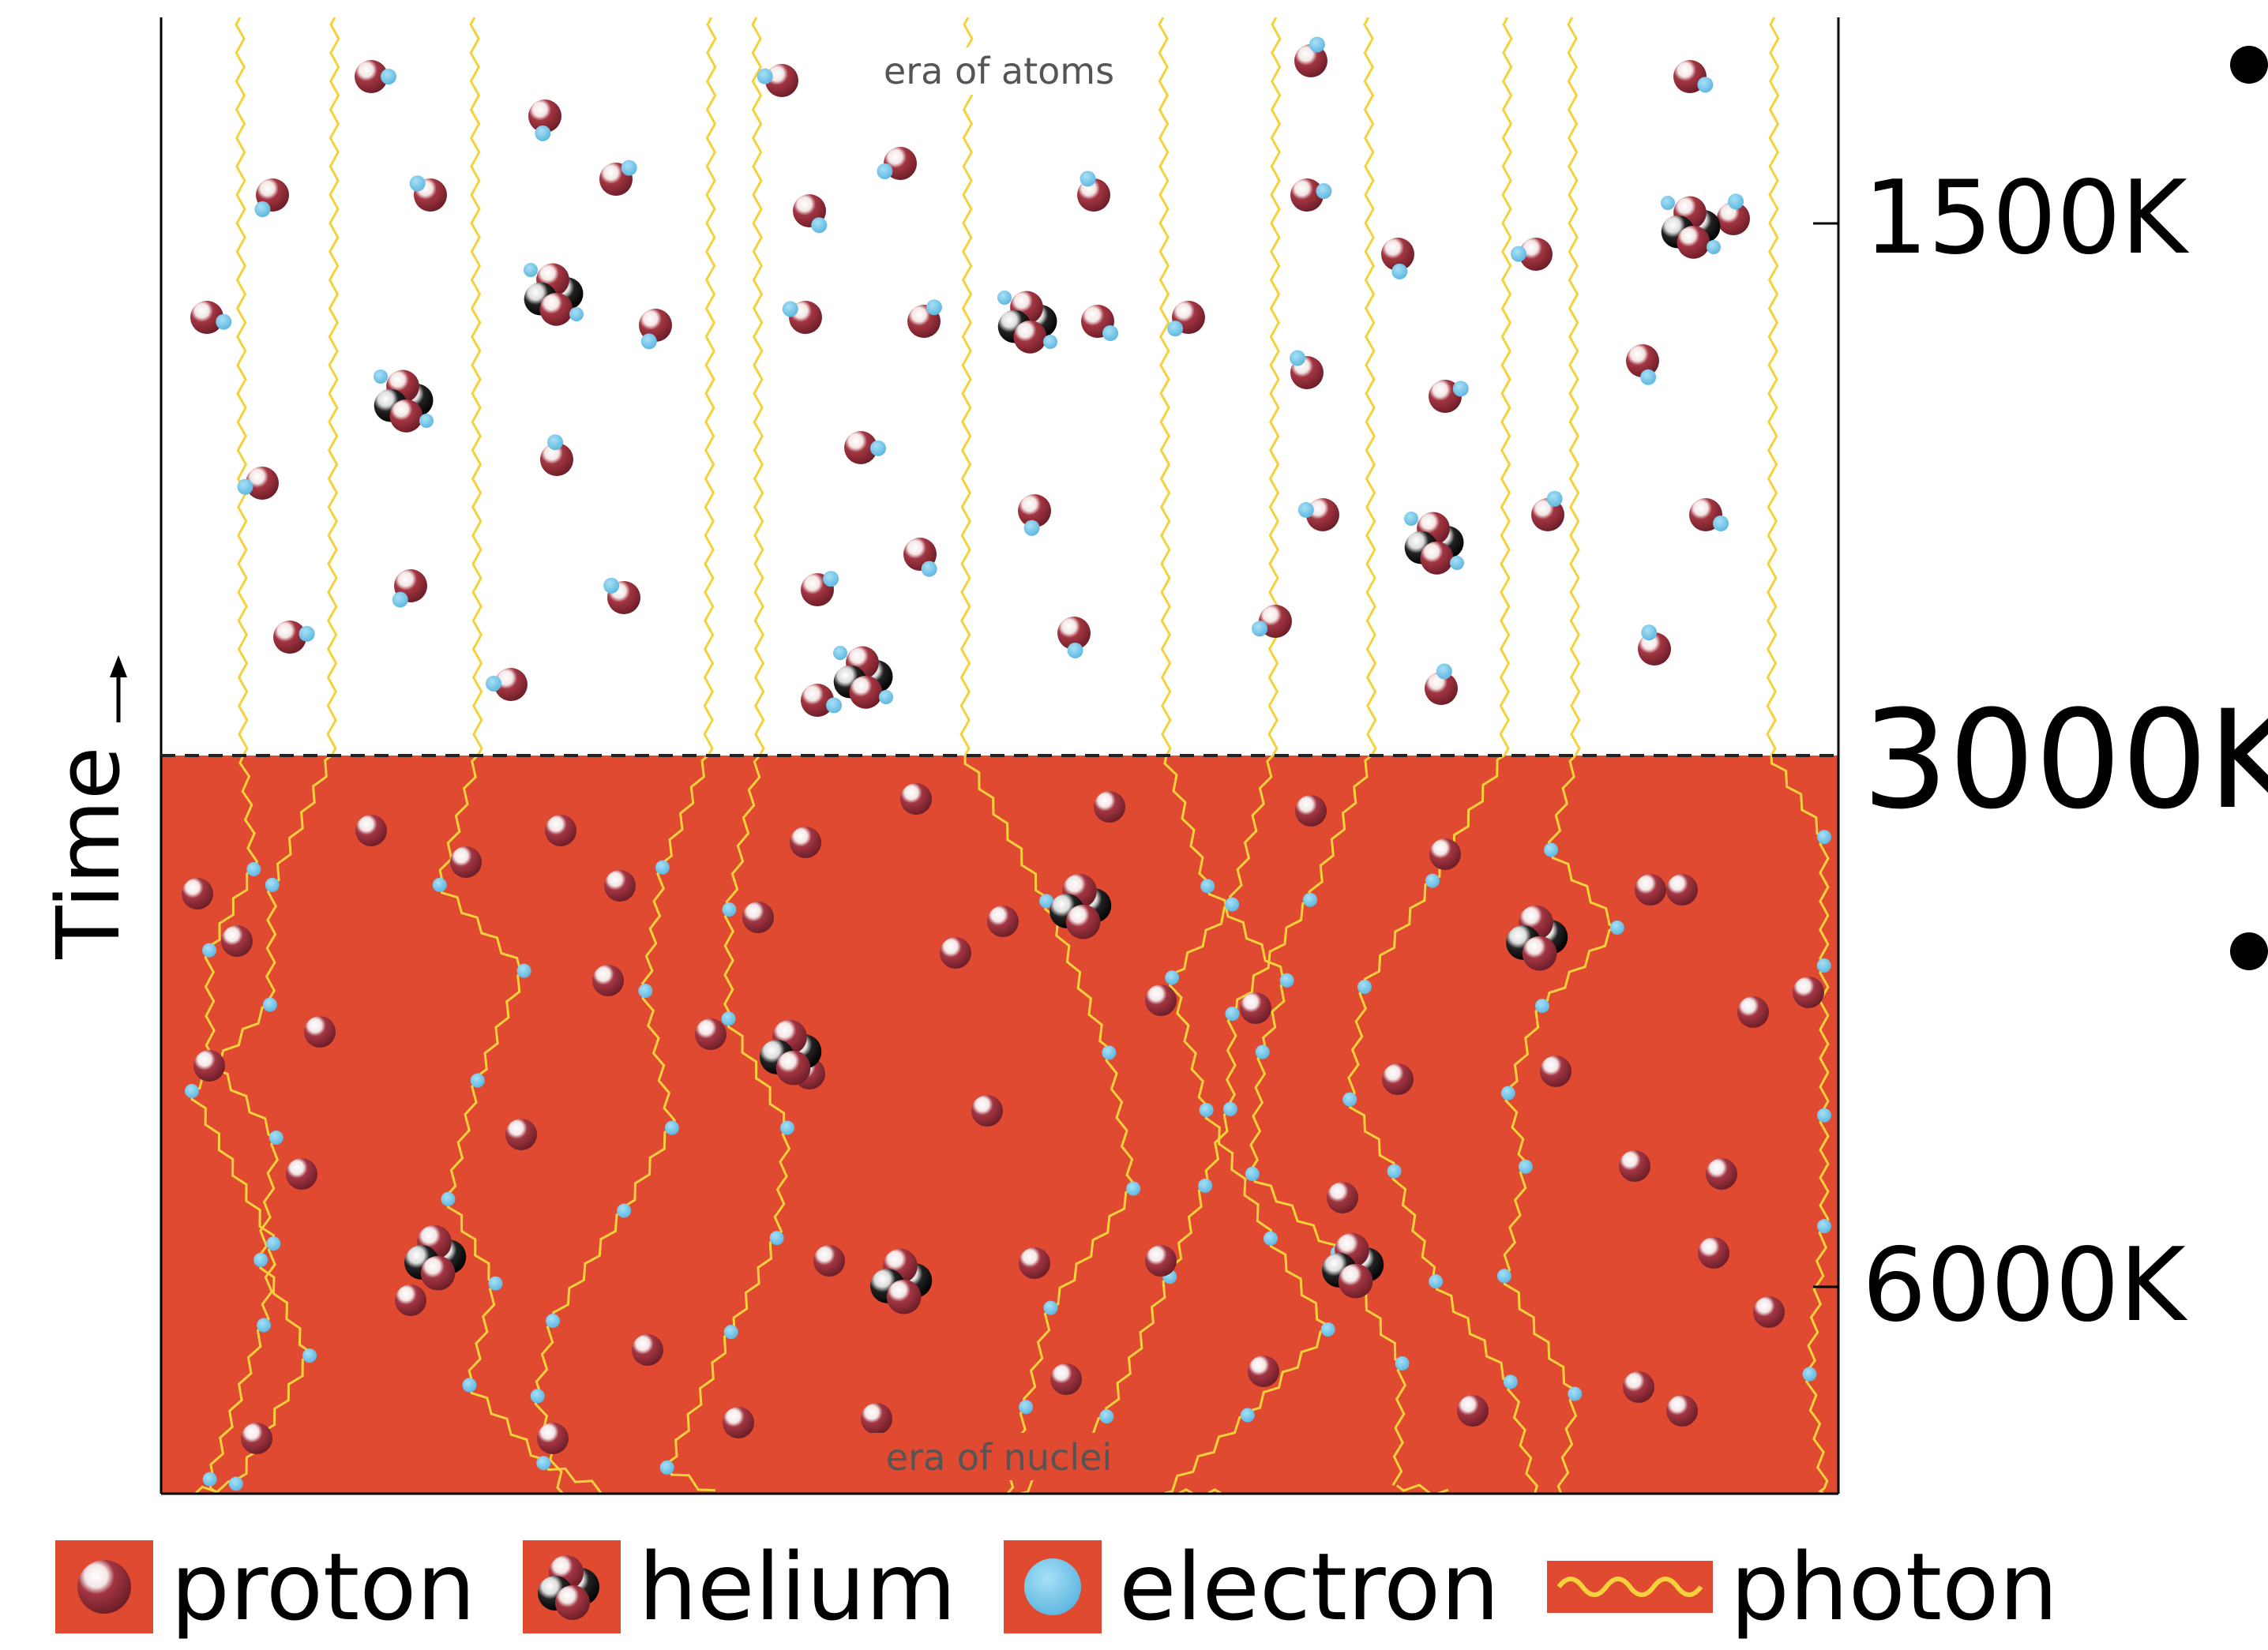 This screenshot has width=2268, height=1650. Describe the element at coordinates (1629, 1587) in the screenshot. I see `photon-icon` at that location.